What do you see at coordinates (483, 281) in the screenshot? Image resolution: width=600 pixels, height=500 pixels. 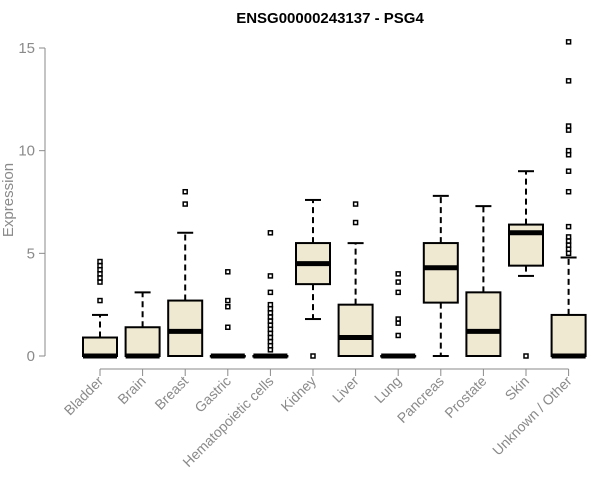 I see `box-prostate` at bounding box center [483, 281].